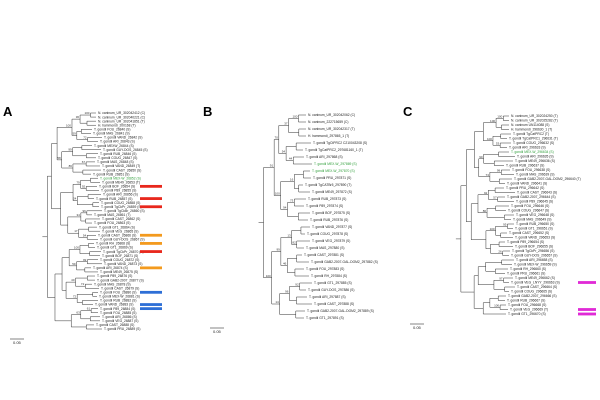  What do you see at coordinates (115, 325) in the screenshot?
I see `leaf-label: T. gondii CAST_26888 (S)` at bounding box center [115, 325].